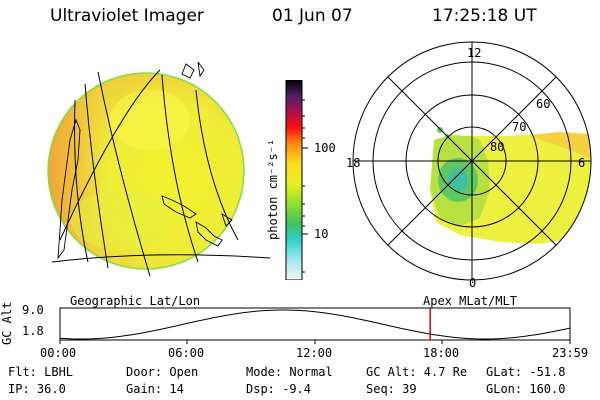  Describe the element at coordinates (543, 104) in the screenshot. I see `mlat-label-60: 60` at that location.